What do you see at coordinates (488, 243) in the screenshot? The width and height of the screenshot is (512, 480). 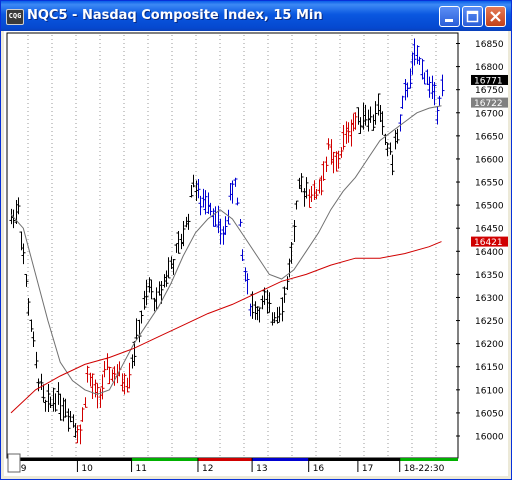 I see `price-marker-label: 16421` at bounding box center [488, 243].